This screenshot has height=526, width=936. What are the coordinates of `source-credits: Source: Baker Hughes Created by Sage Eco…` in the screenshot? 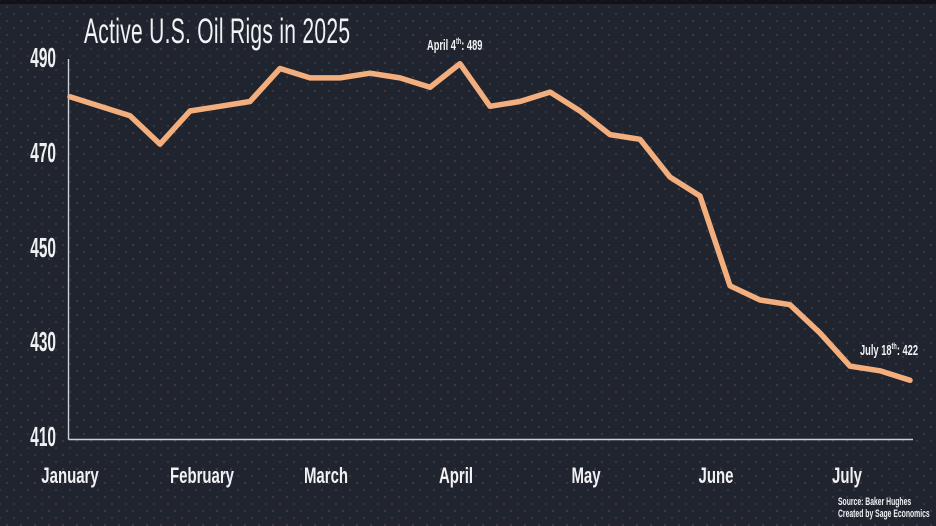 It's located at (884, 508).